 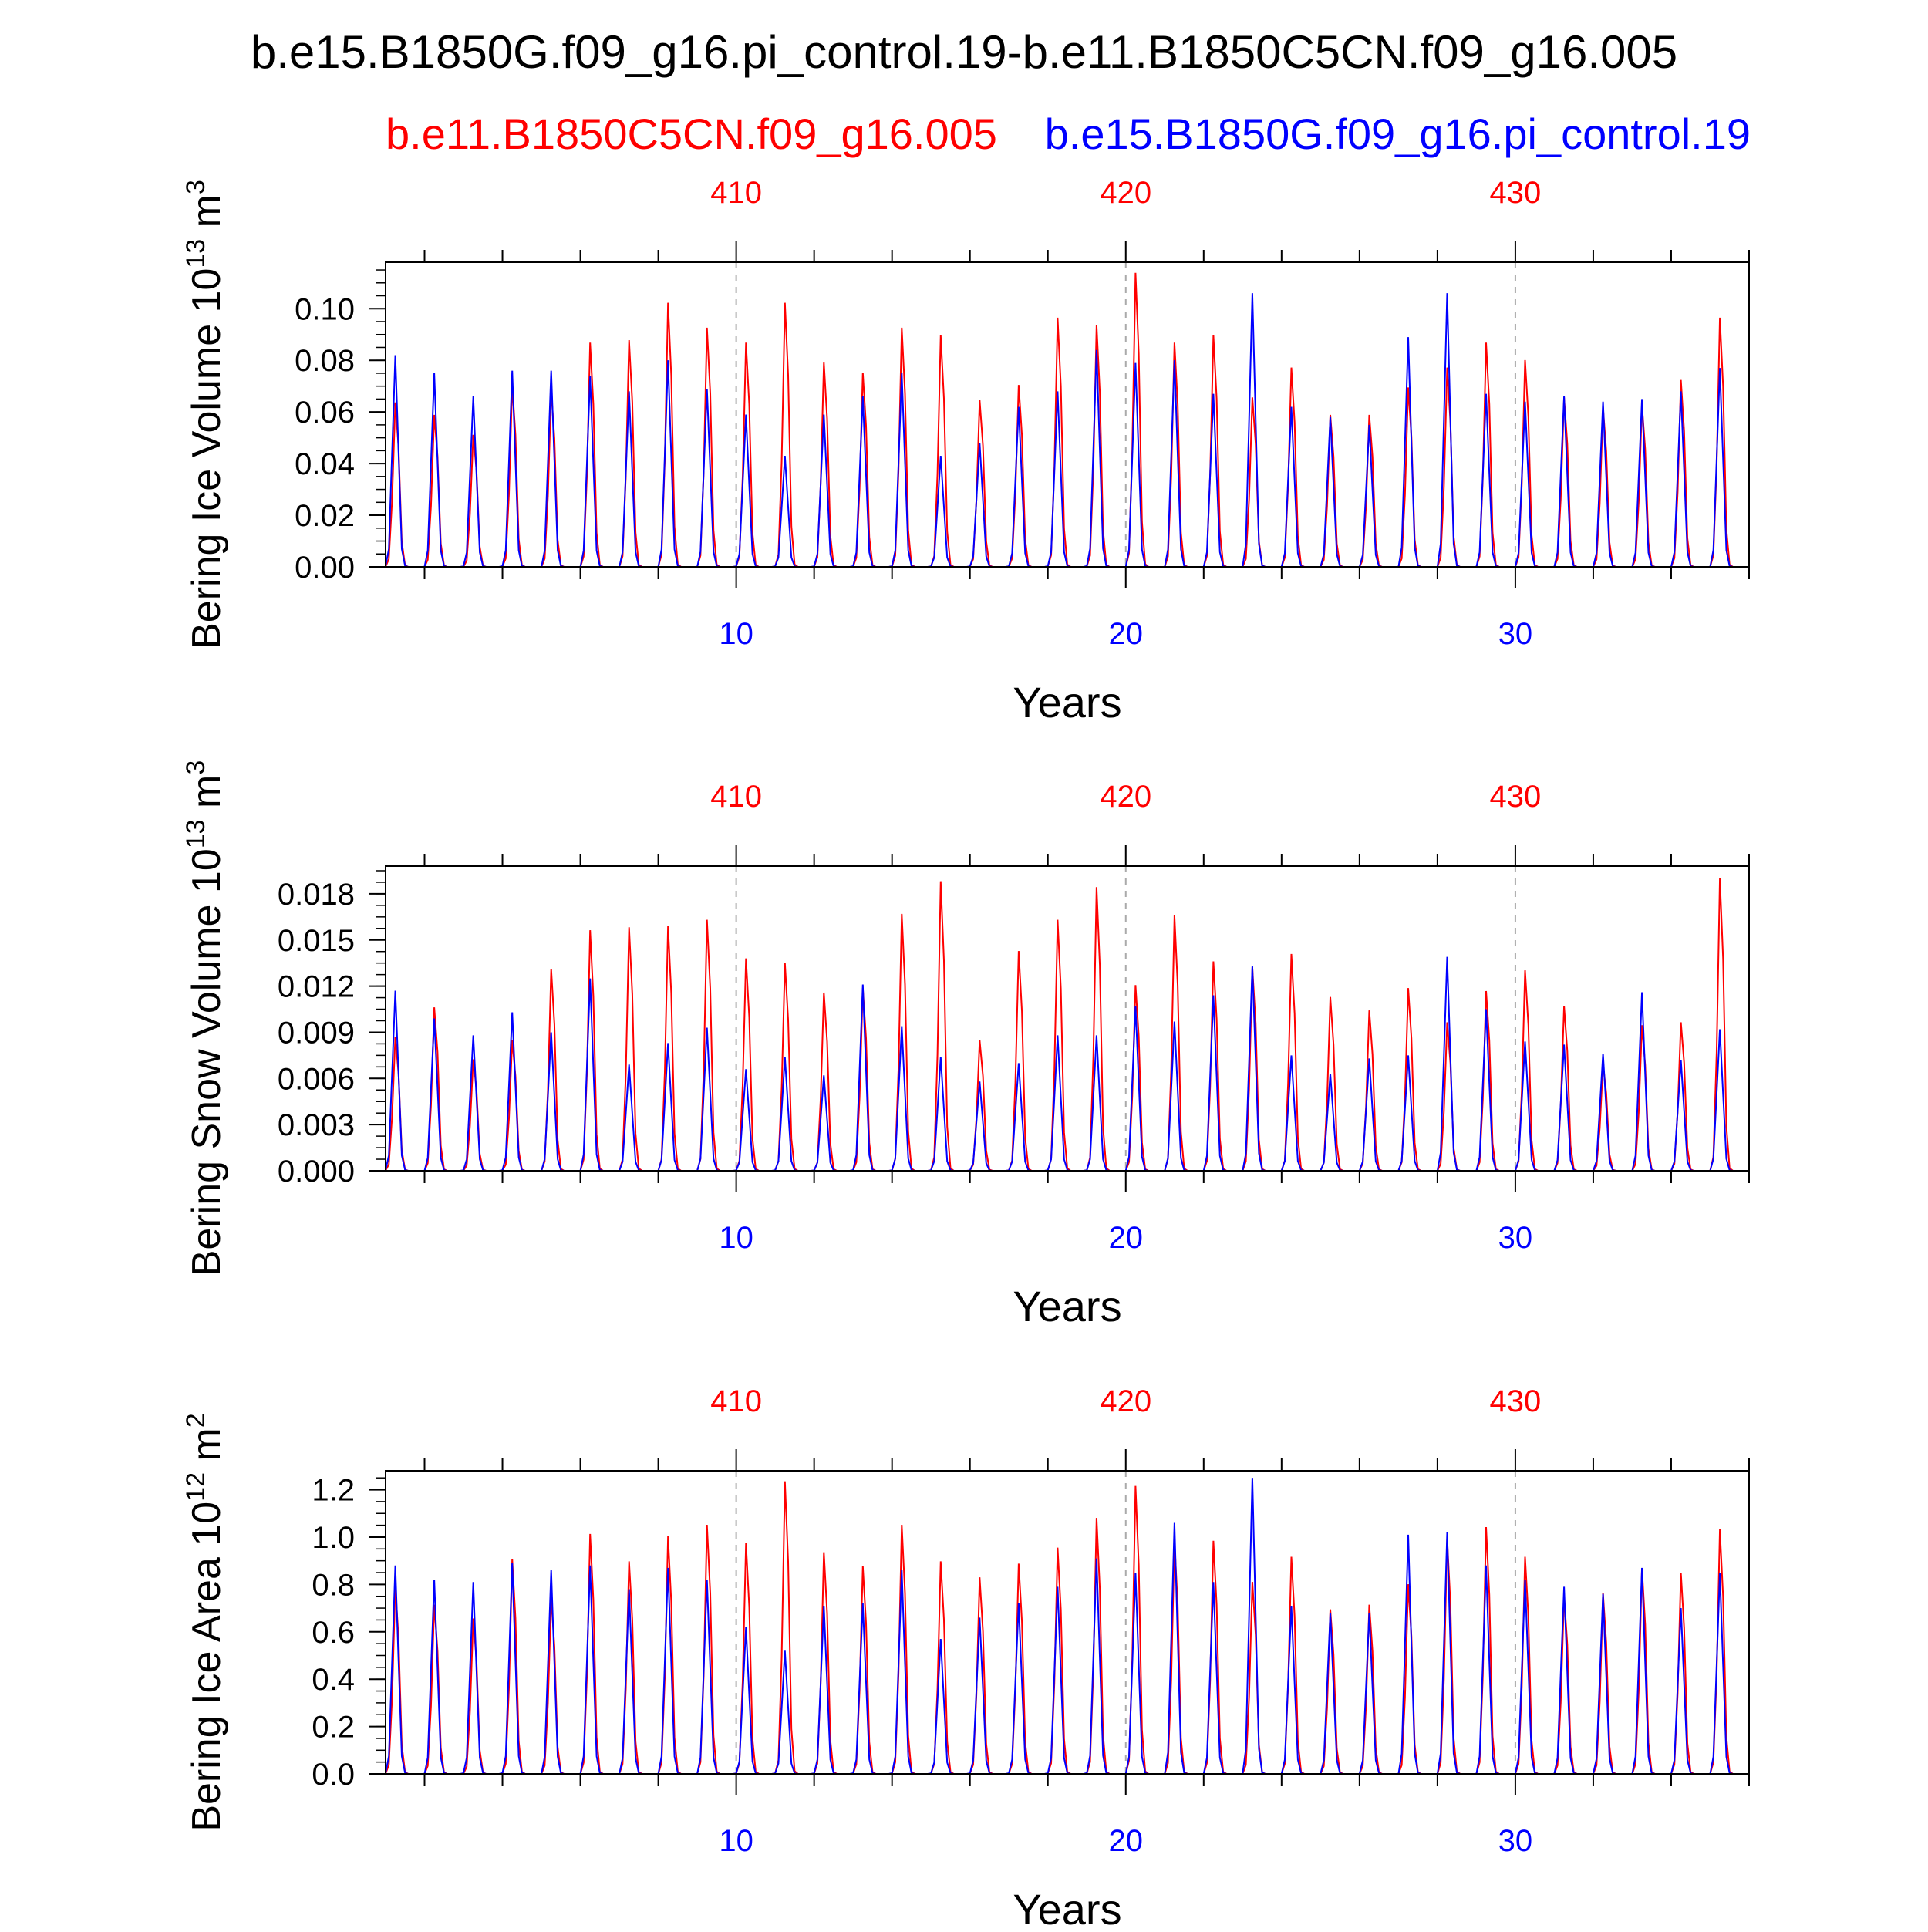 I want to click on y-tick-label: 1.2, so click(x=333, y=1491).